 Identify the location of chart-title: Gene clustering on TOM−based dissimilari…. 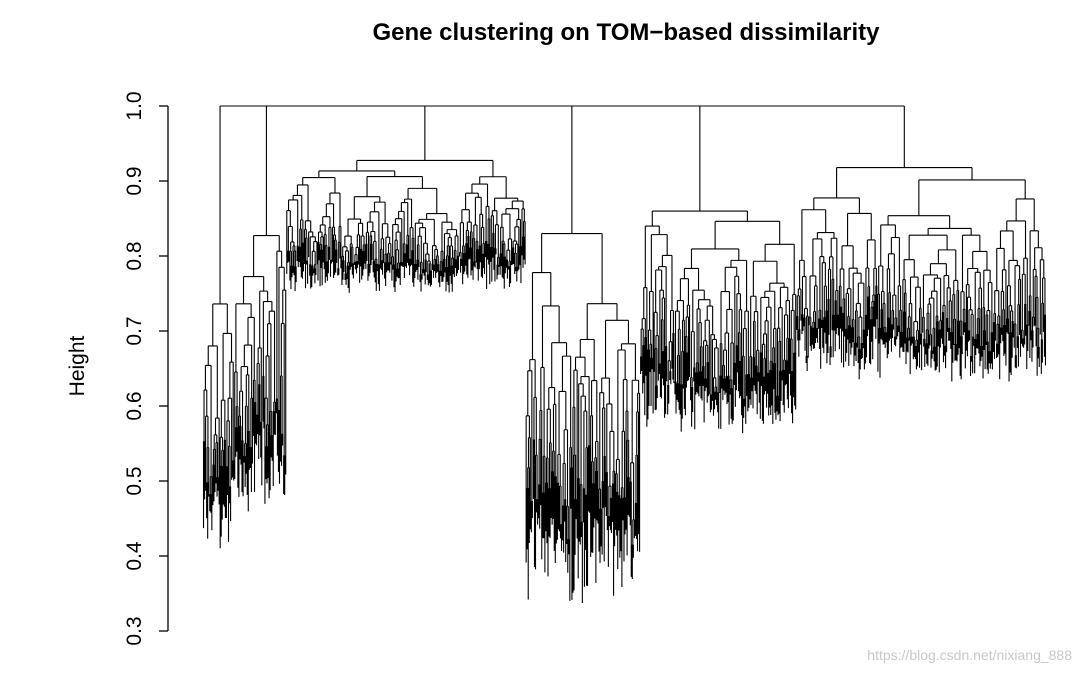
(626, 32).